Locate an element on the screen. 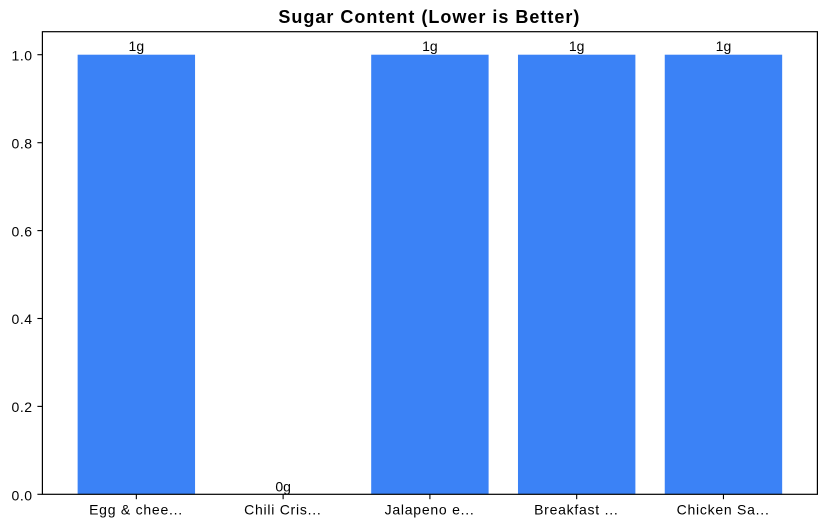 This screenshot has width=826, height=528. svg-text: 0.4 is located at coordinates (22, 319).